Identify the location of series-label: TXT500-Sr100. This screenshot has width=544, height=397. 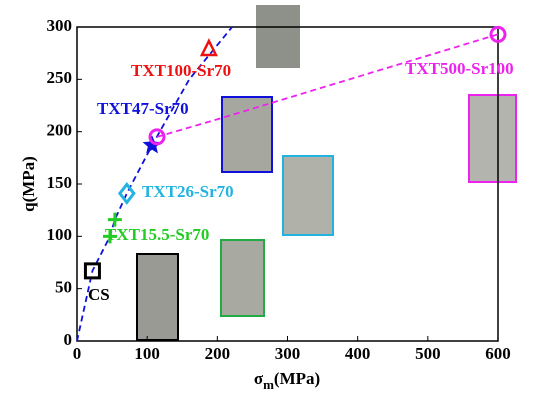
(459, 68).